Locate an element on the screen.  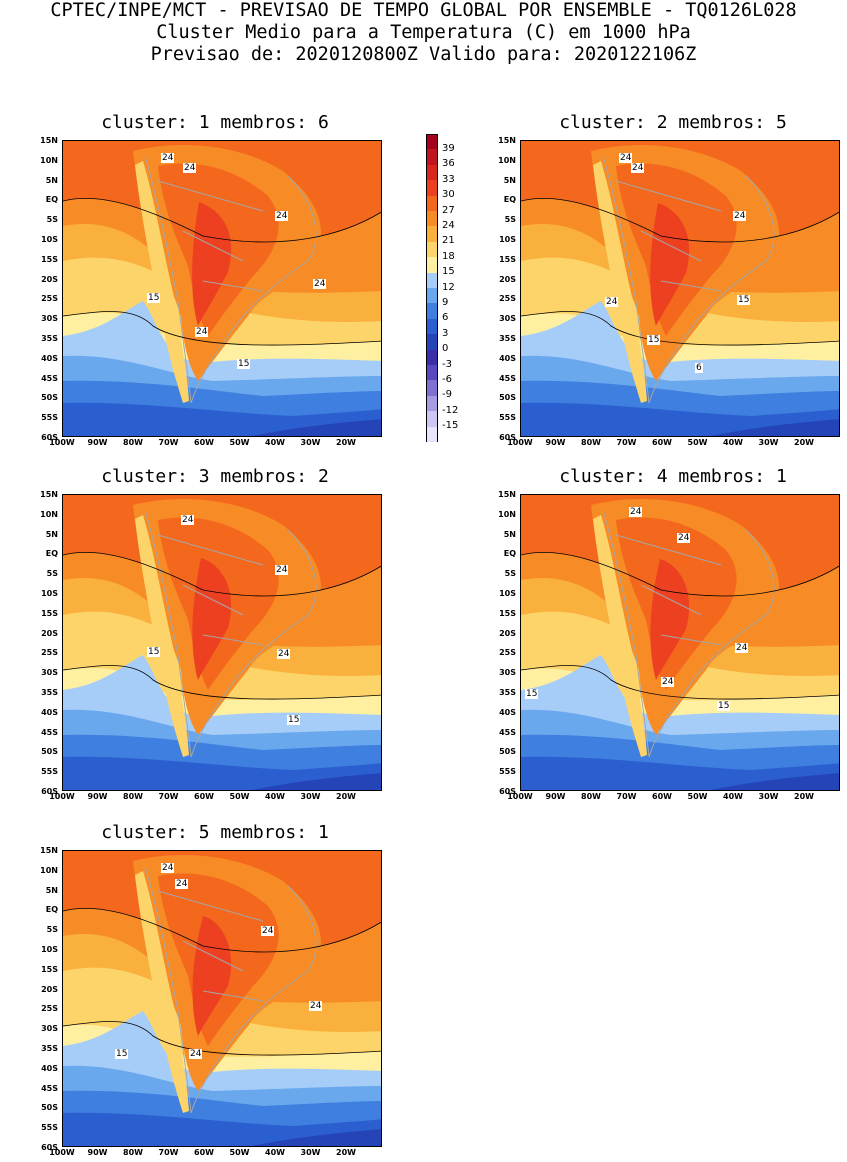
legend-level-label: -12 is located at coordinates (450, 410).